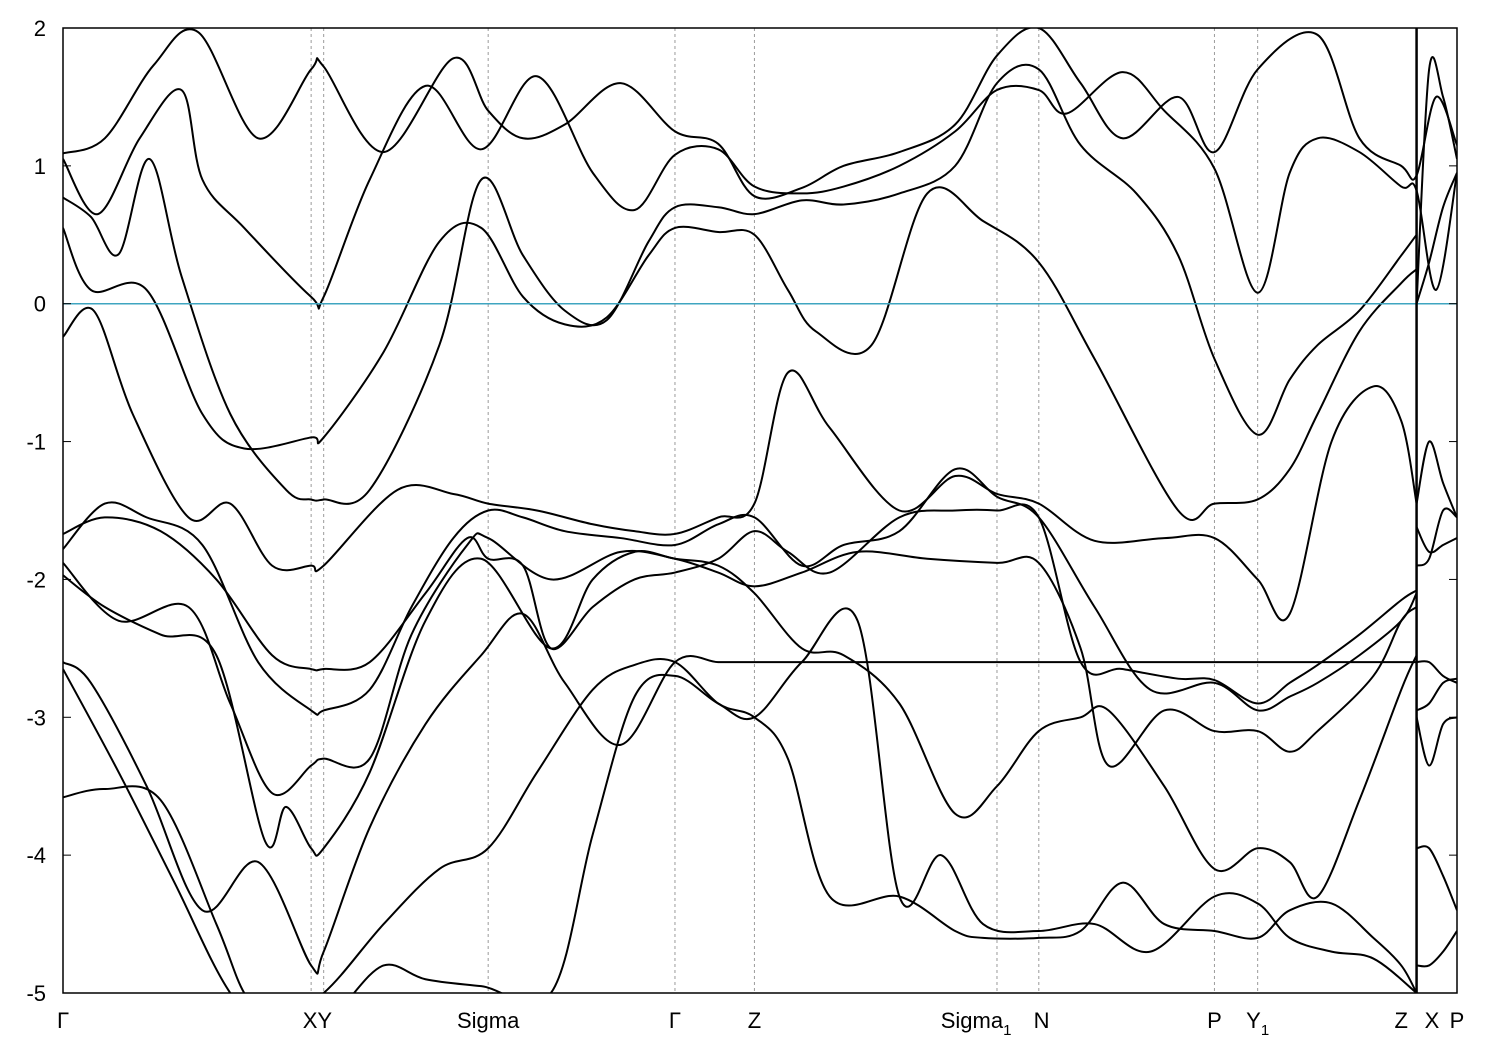  Describe the element at coordinates (63, 1020) in the screenshot. I see `x-tick-label-0: Γ` at that location.